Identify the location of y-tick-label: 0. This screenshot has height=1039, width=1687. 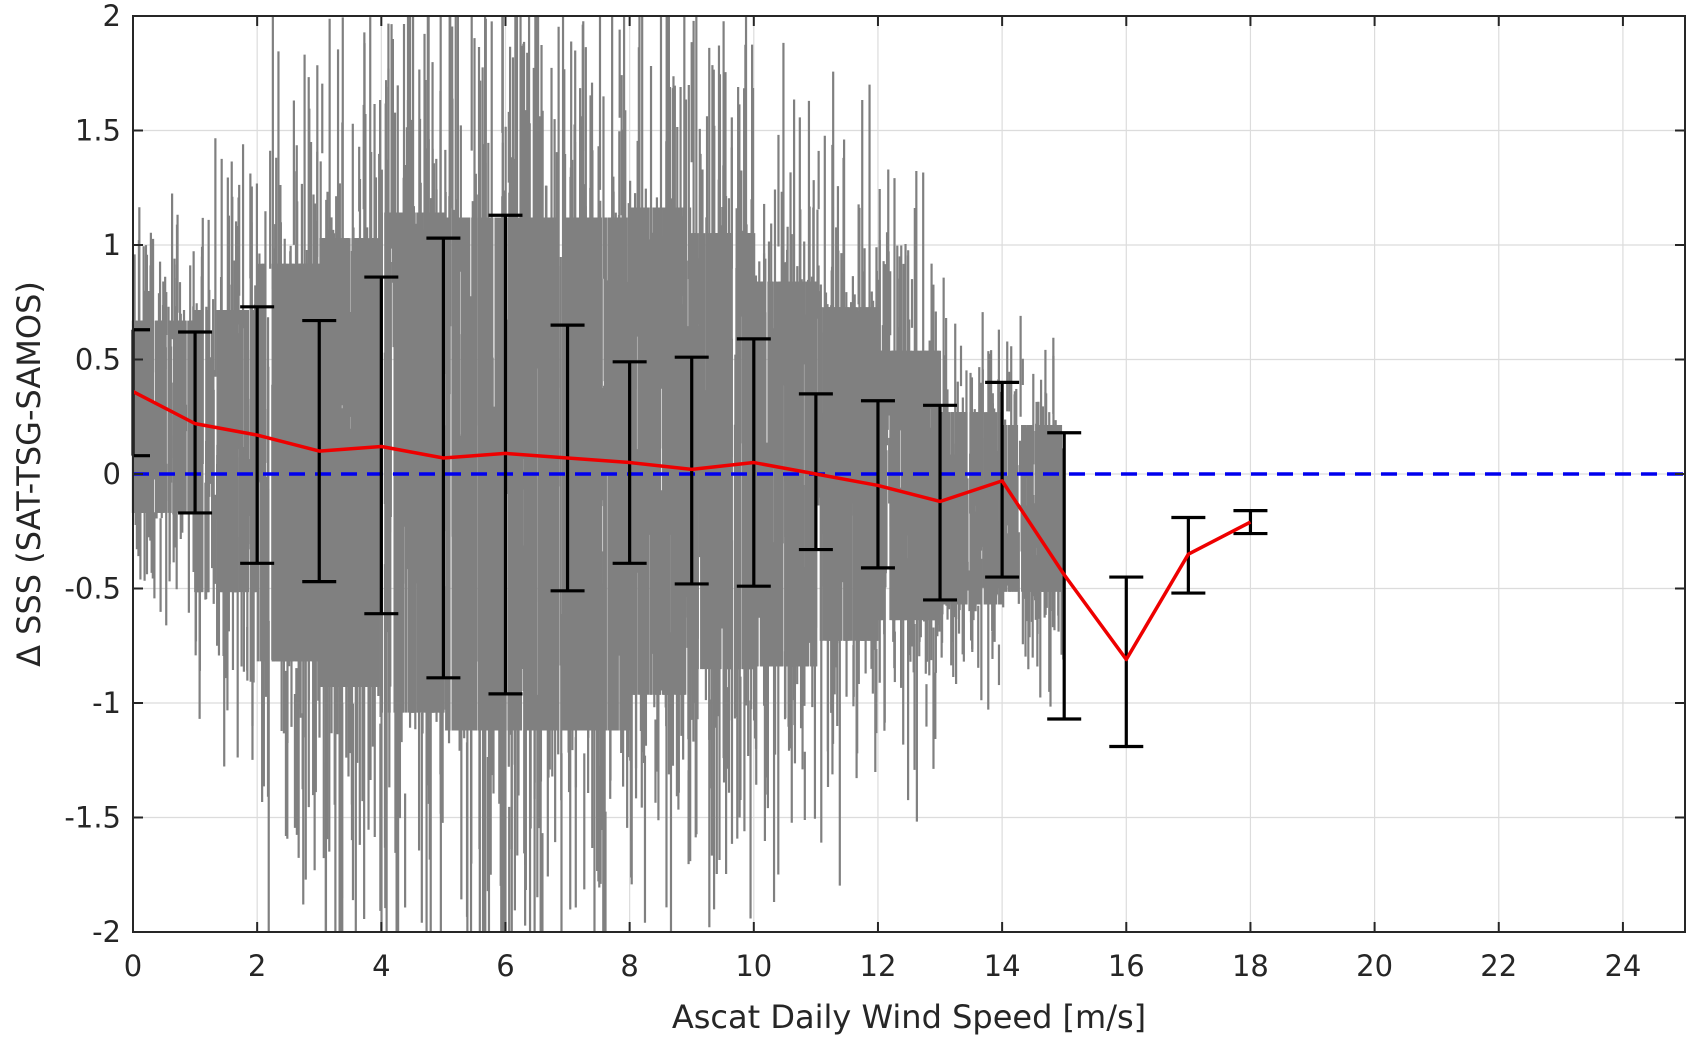
(112, 474).